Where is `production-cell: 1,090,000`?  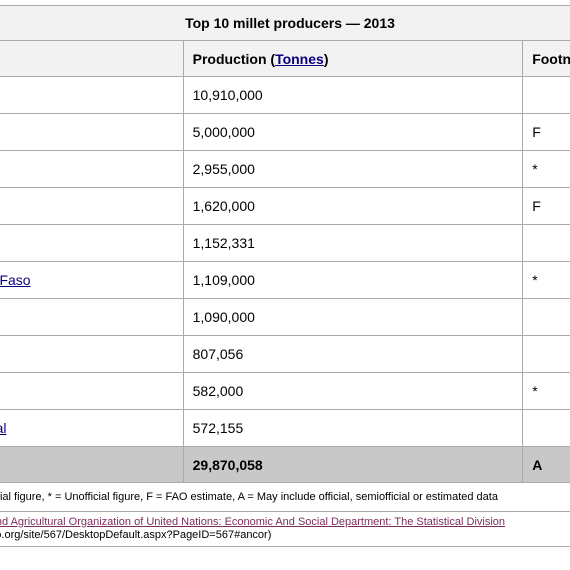
production-cell: 1,090,000 is located at coordinates (353, 317).